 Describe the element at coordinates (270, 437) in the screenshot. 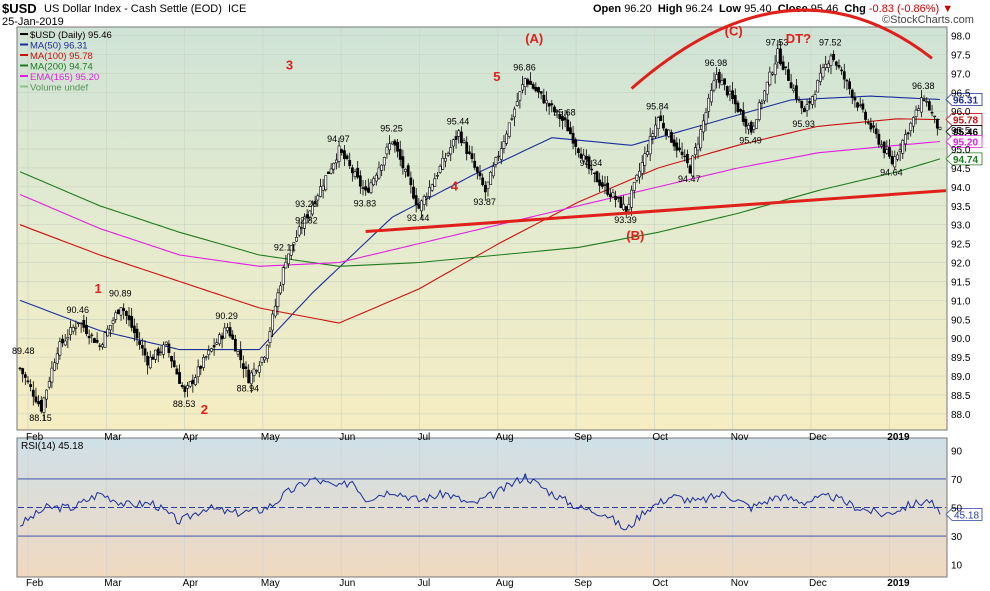

I see `month-tick-label: May` at that location.